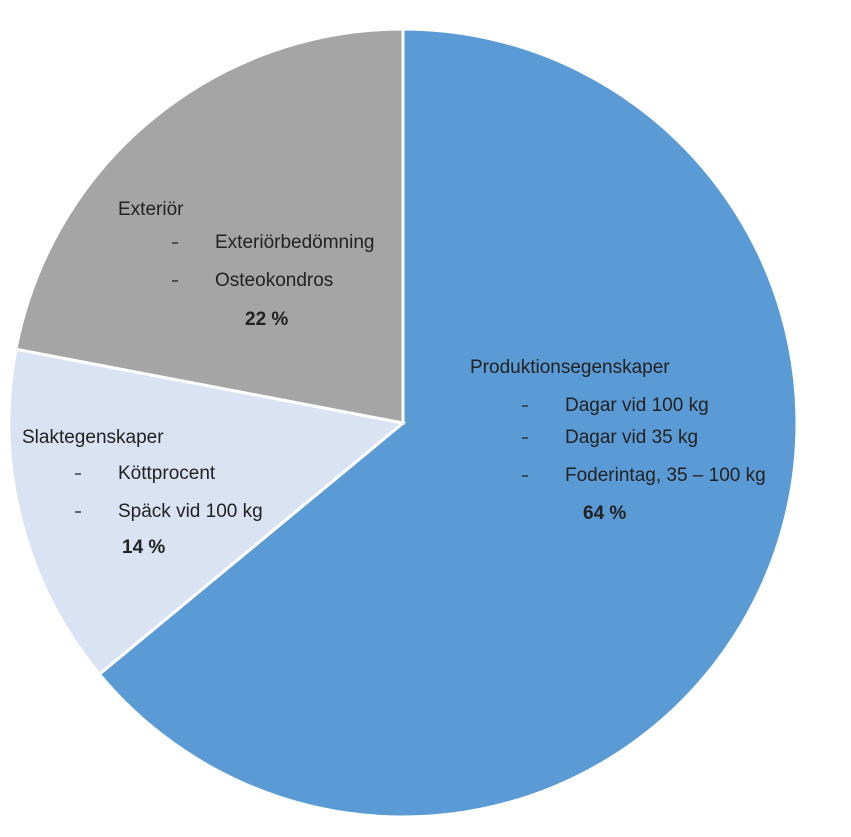  I want to click on slice-detail: Dagar vid 100 kg, so click(637, 405).